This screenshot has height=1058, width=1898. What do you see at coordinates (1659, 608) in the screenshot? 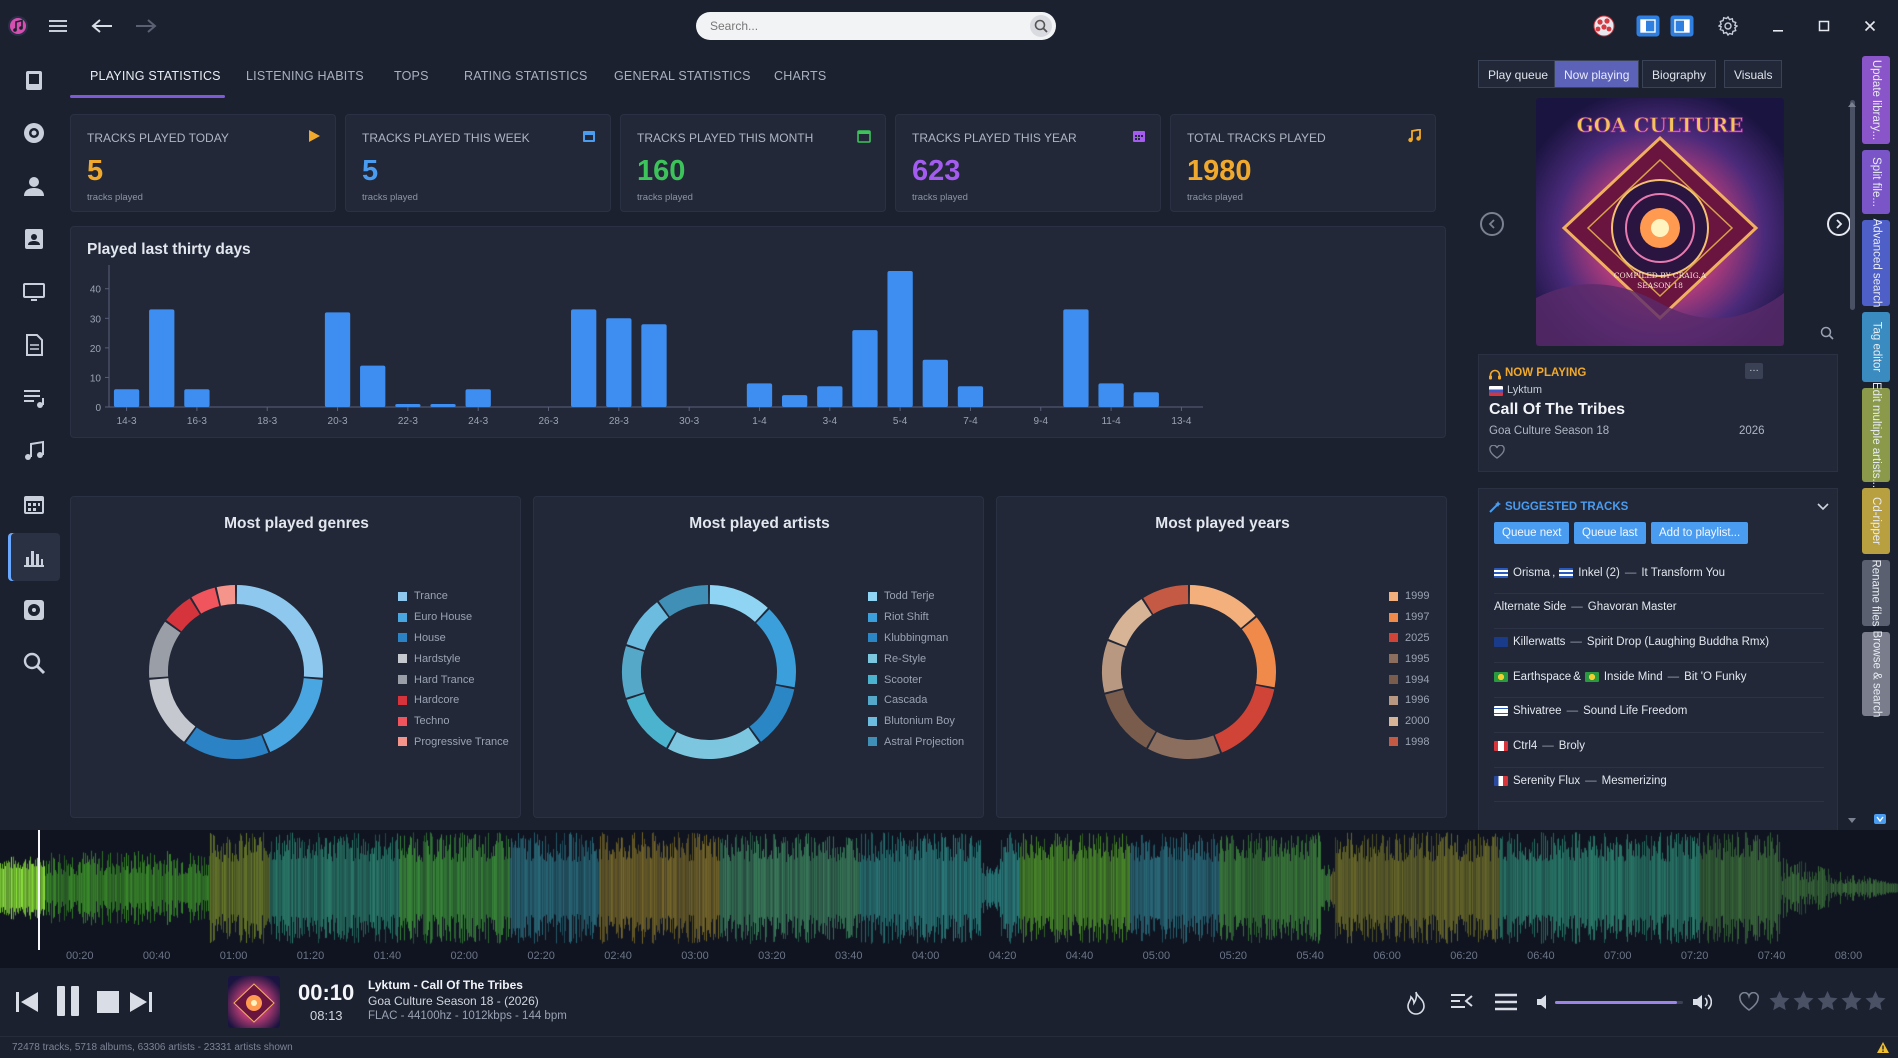
I see `suggested-track-row: Alternate Side — Ghavoran Master` at bounding box center [1659, 608].